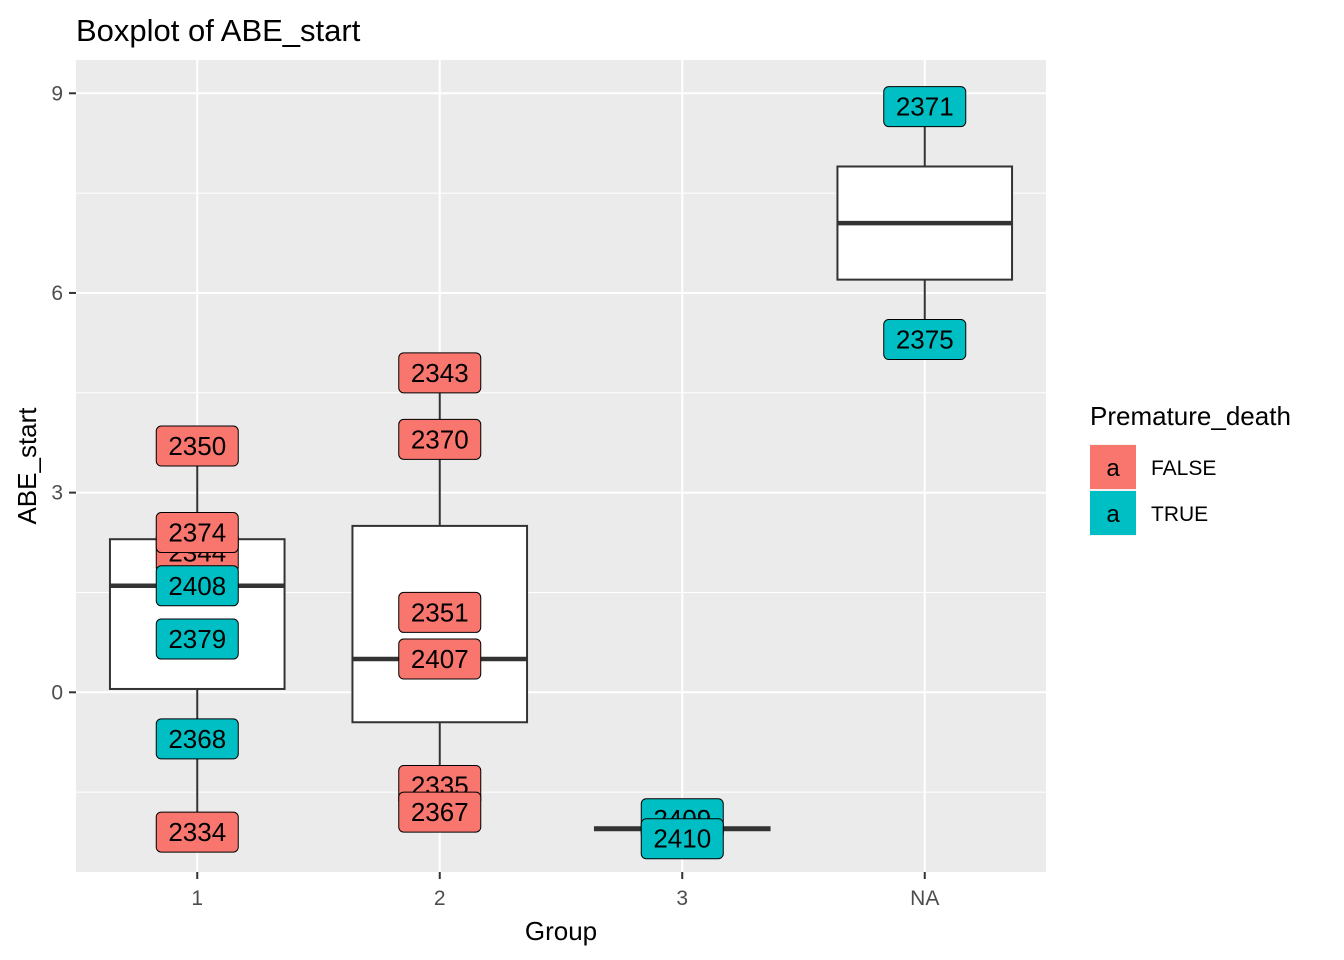 This screenshot has width=1344, height=960. I want to click on legend-title: Premature_death, so click(1190, 416).